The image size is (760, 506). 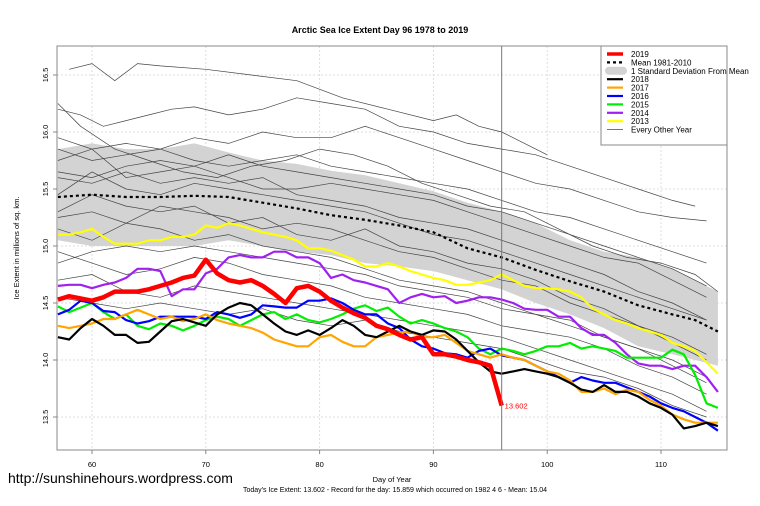 I want to click on legend-label: Every Other Year, so click(x=661, y=130).